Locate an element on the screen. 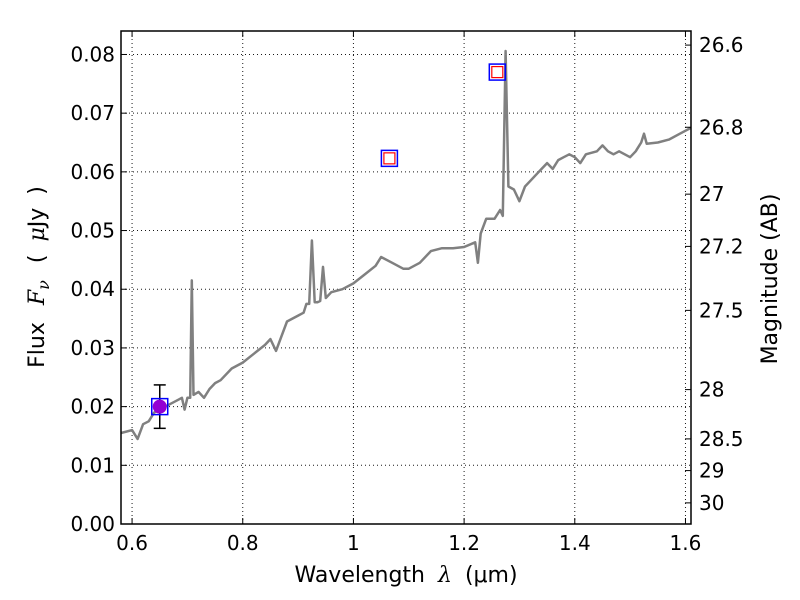 This screenshot has width=800, height=600. x-tick-label: 1 is located at coordinates (353, 543).